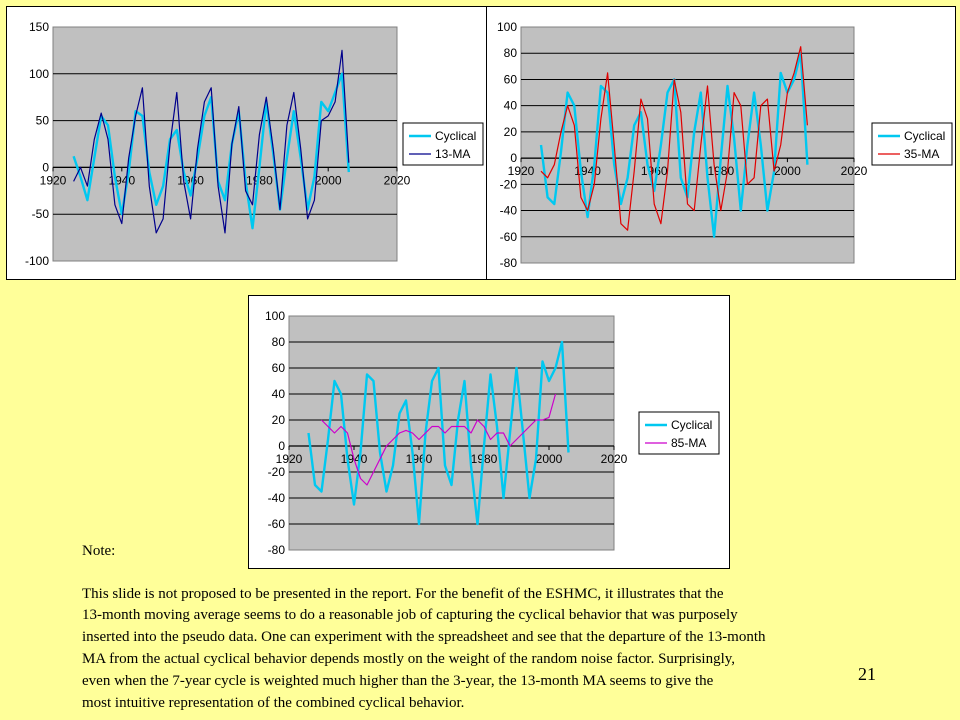  I want to click on series-line-13-ma, so click(211, 141).